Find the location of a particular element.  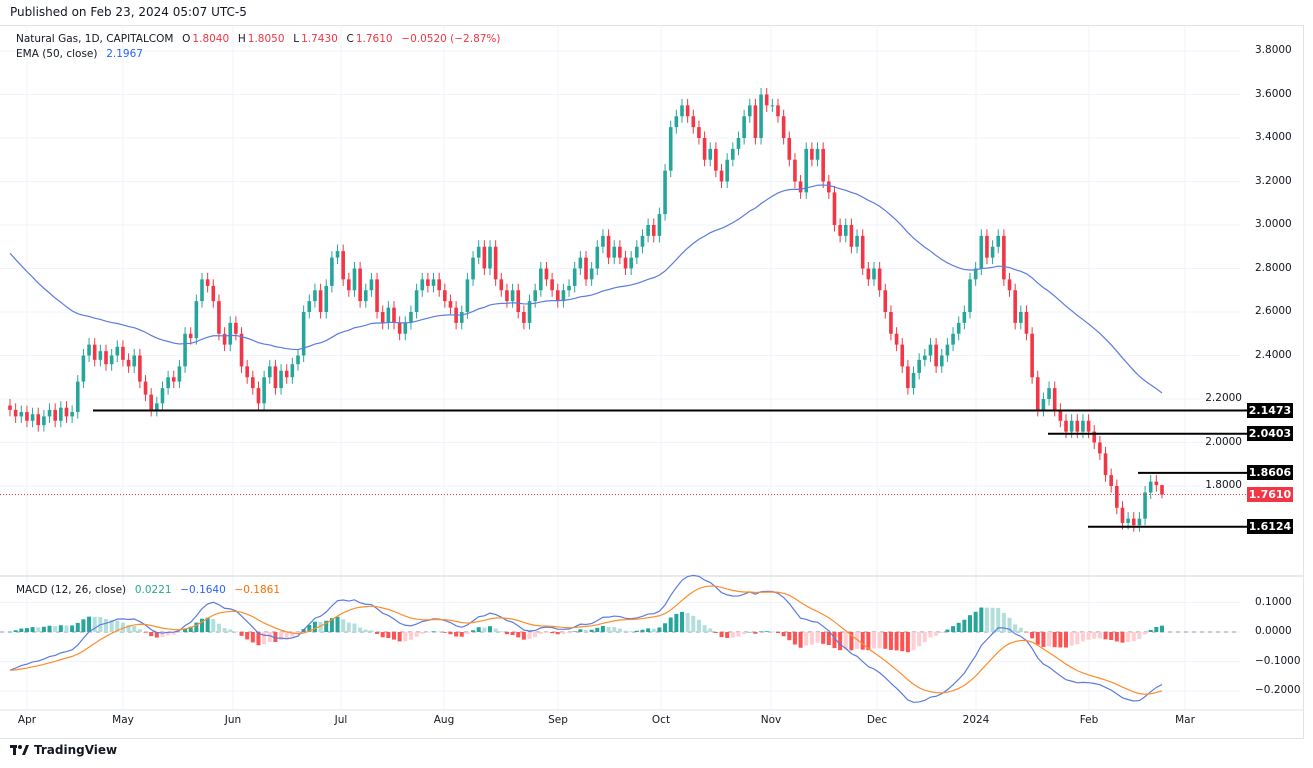

x-tick-label: Nov is located at coordinates (771, 720).